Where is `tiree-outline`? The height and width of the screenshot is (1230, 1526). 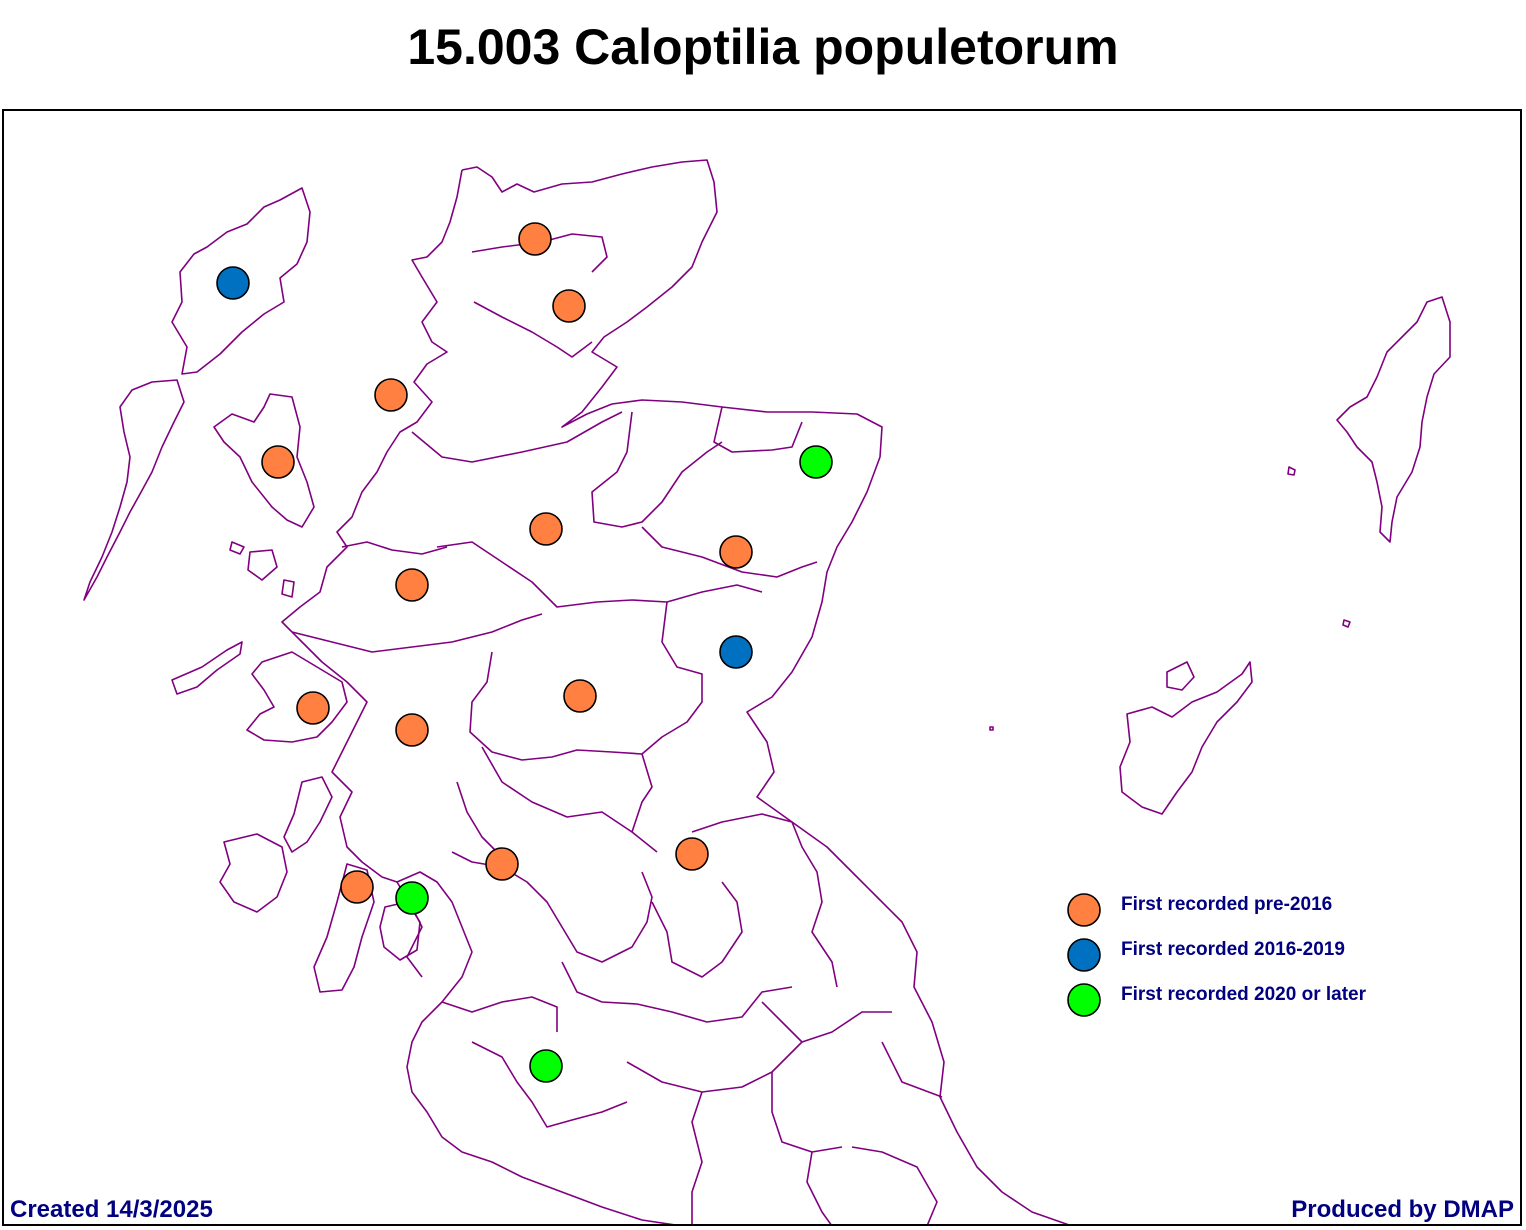 tiree-outline is located at coordinates (207, 668).